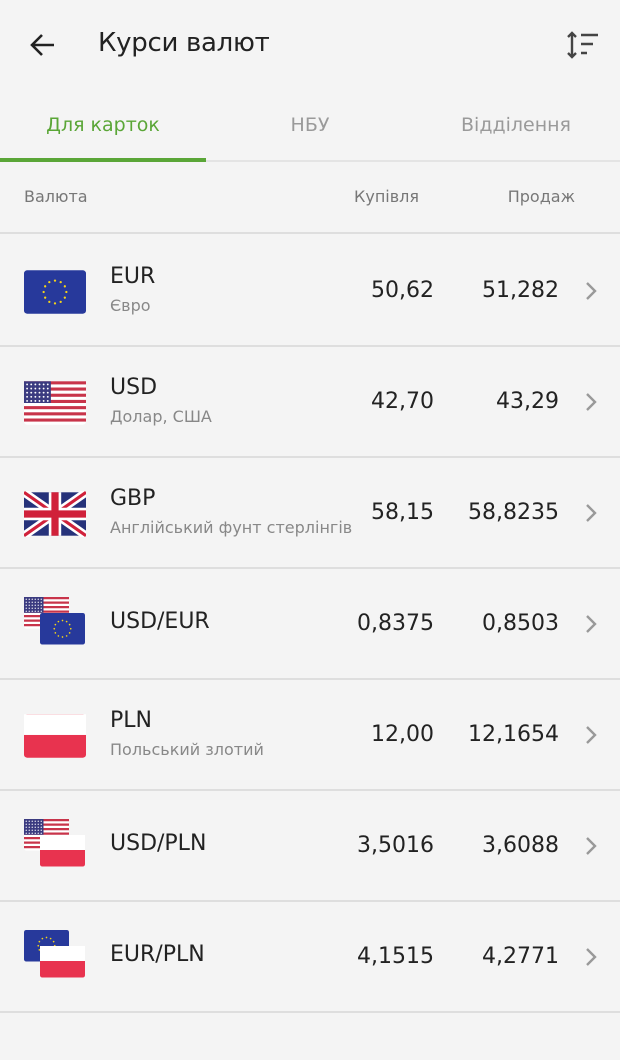 The image size is (620, 1060). Describe the element at coordinates (160, 621) in the screenshot. I see `currency-code: USD/EUR` at that location.